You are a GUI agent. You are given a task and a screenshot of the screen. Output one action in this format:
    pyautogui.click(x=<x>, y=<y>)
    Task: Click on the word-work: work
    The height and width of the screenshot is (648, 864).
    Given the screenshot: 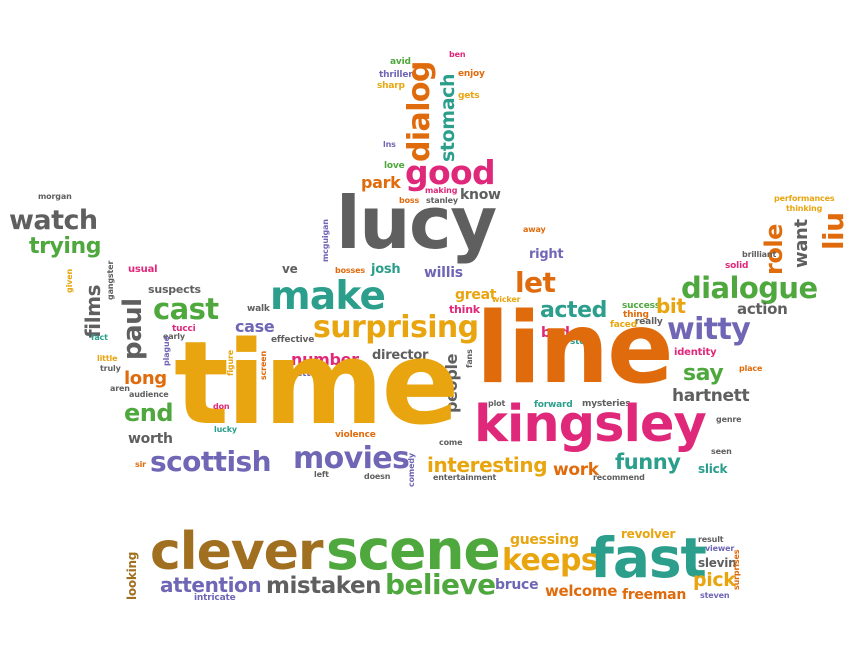 What is the action you would take?
    pyautogui.click(x=576, y=470)
    